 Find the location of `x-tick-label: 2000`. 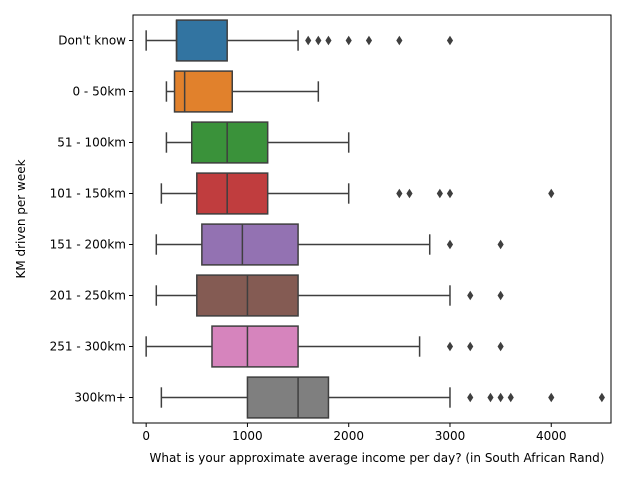

x-tick-label: 2000 is located at coordinates (348, 436).